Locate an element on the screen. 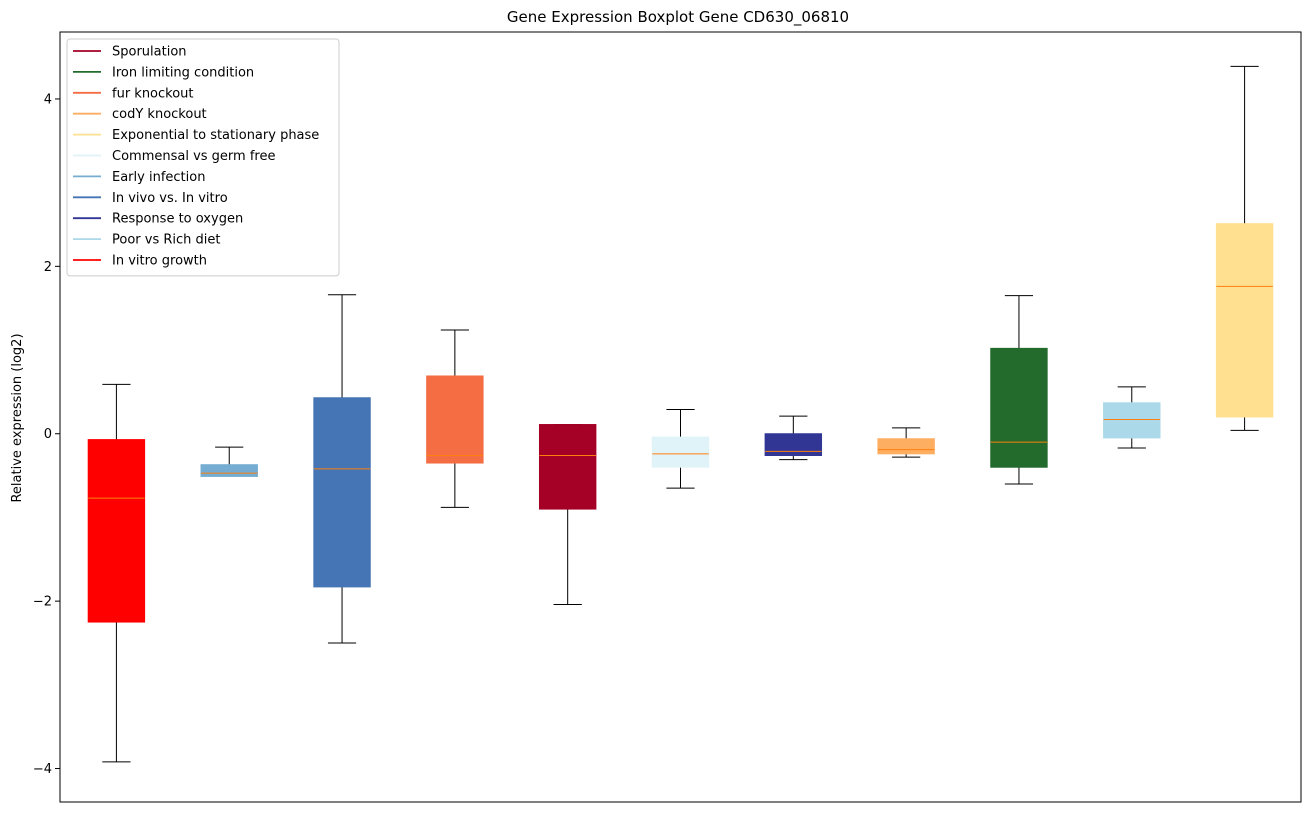  legend-box is located at coordinates (203, 157).